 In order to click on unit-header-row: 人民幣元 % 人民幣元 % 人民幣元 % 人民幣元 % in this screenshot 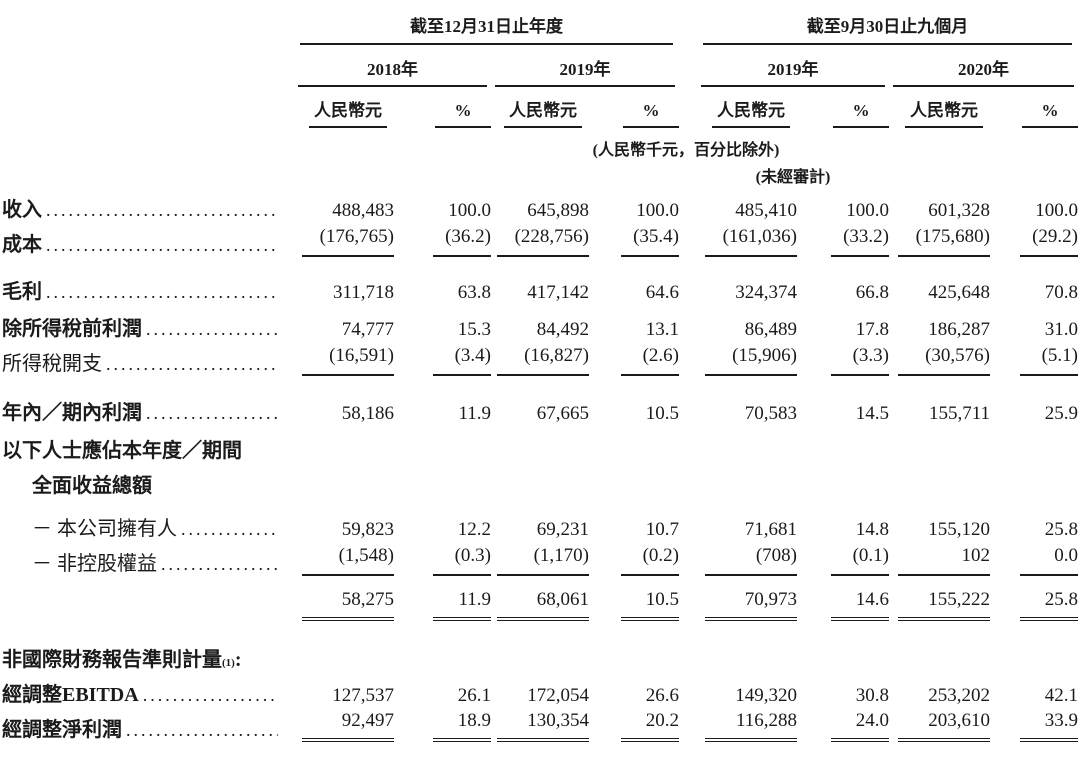, I will do `click(540, 107)`.